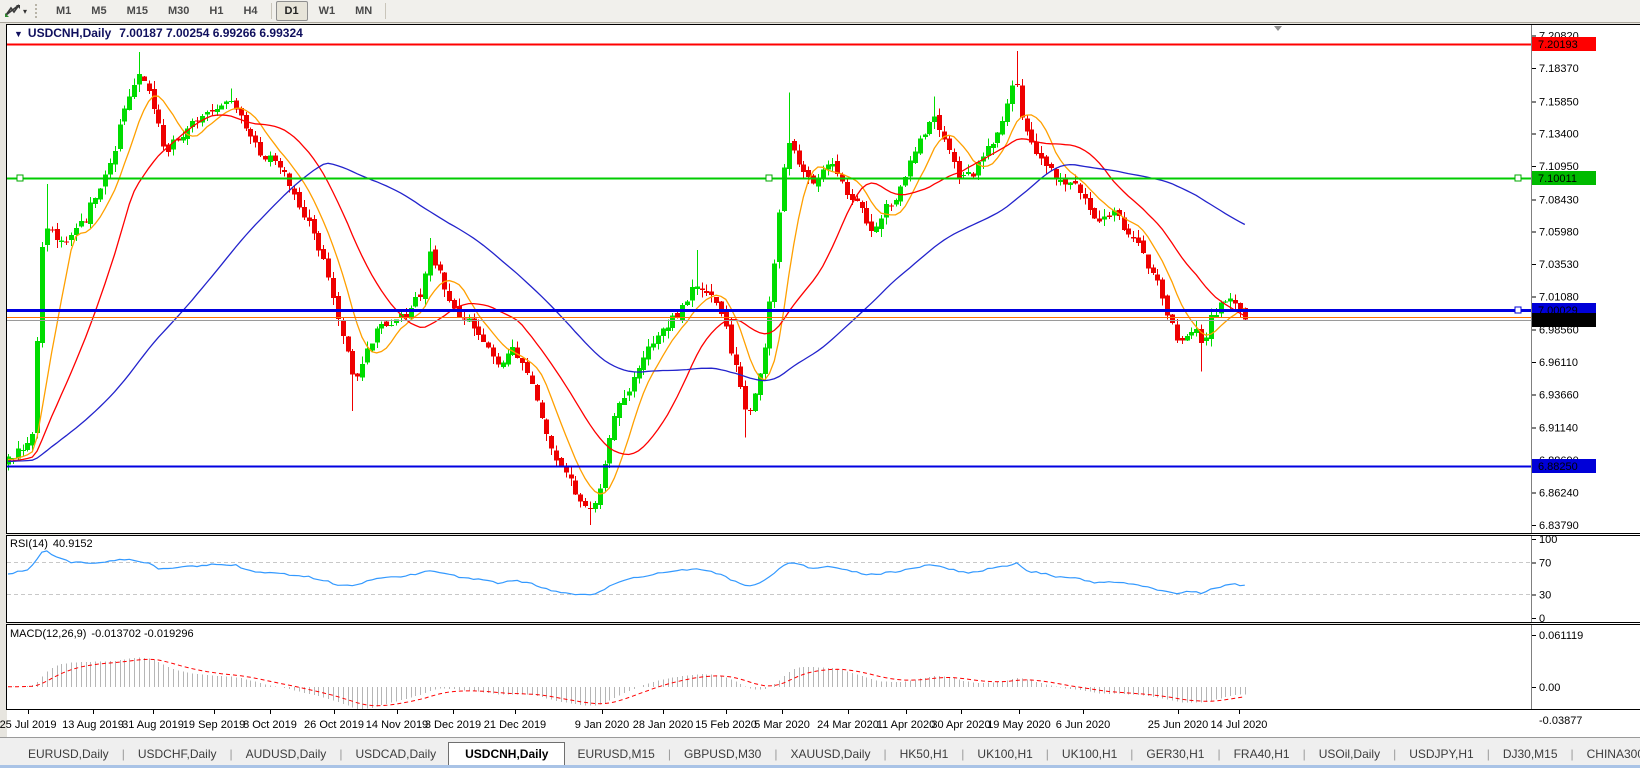 Image resolution: width=1640 pixels, height=768 pixels. I want to click on svg-text: 5 Mar 2020, so click(782, 725).